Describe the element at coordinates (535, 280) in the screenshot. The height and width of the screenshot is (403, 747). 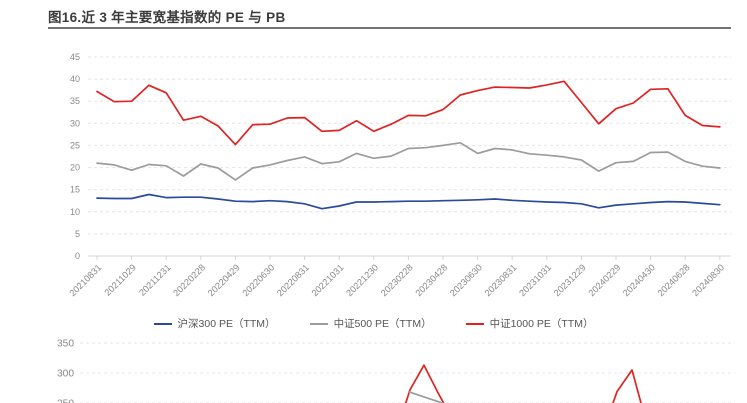
I see `x-tick-label: 20231031` at that location.